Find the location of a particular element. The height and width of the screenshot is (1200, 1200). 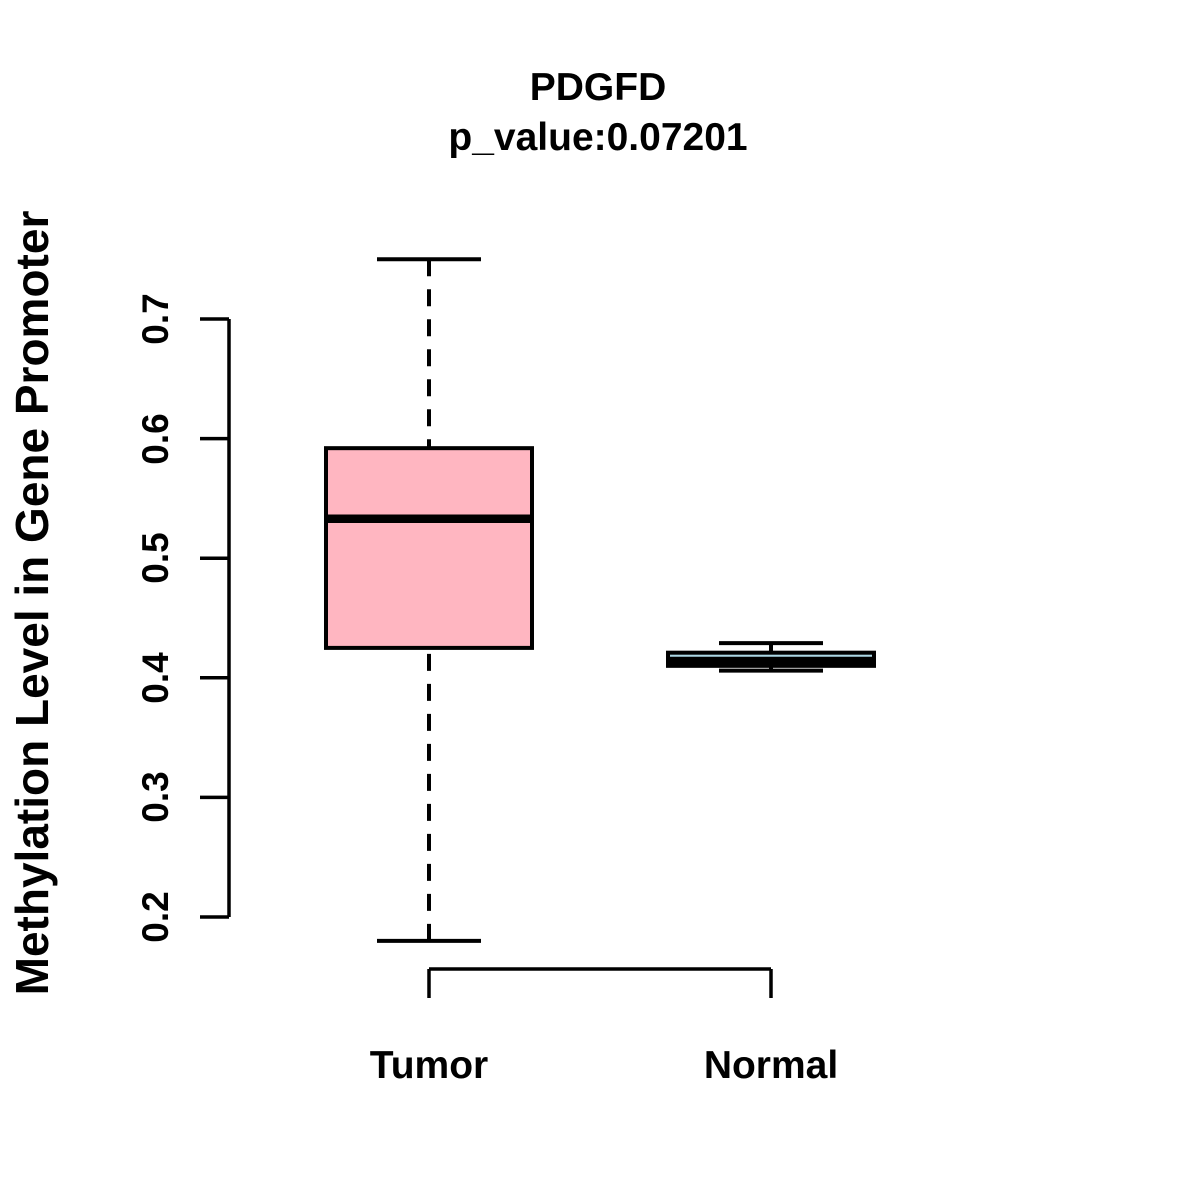

y-axis-tick-label: 0.3 is located at coordinates (155, 797).